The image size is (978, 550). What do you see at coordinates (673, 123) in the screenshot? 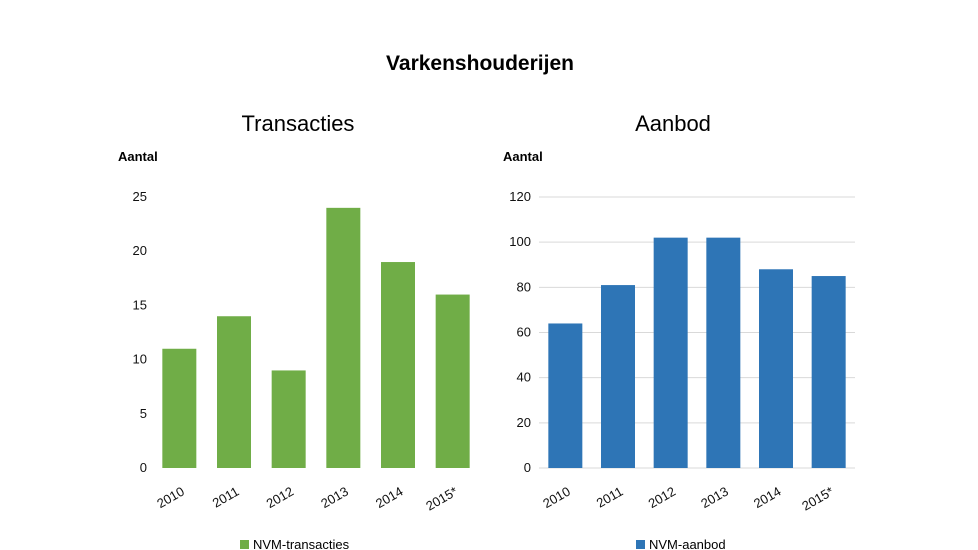
I see `chart-title: Aanbod` at bounding box center [673, 123].